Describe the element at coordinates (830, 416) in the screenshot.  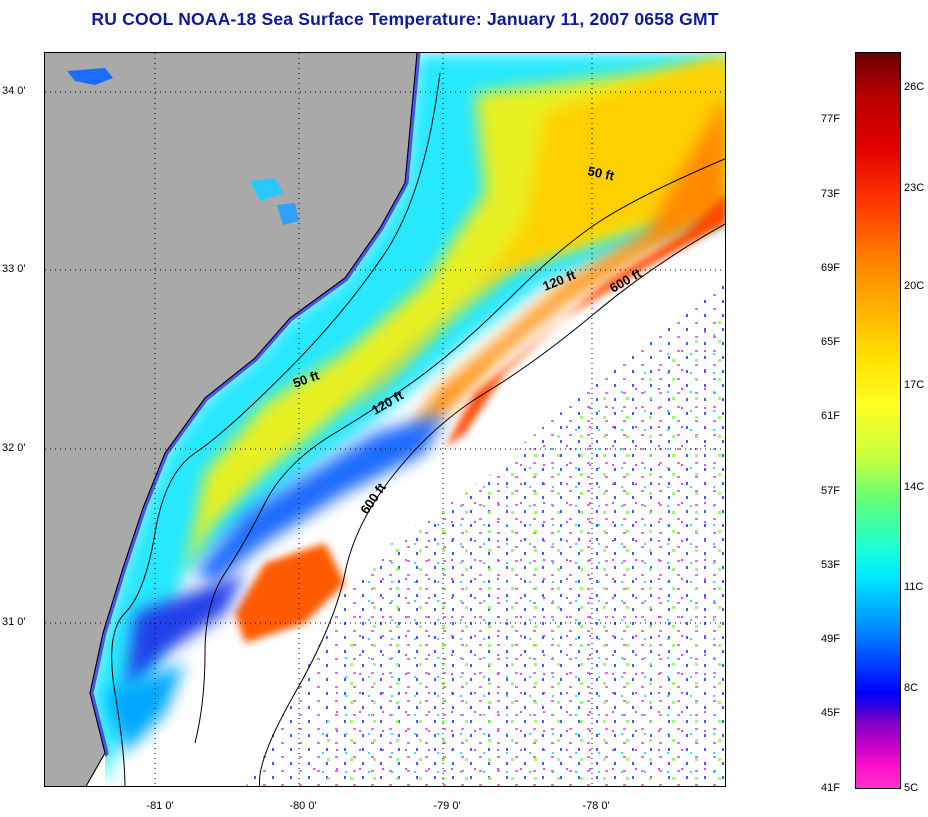
I see `colorbar-fahrenheit-label: 61F` at that location.